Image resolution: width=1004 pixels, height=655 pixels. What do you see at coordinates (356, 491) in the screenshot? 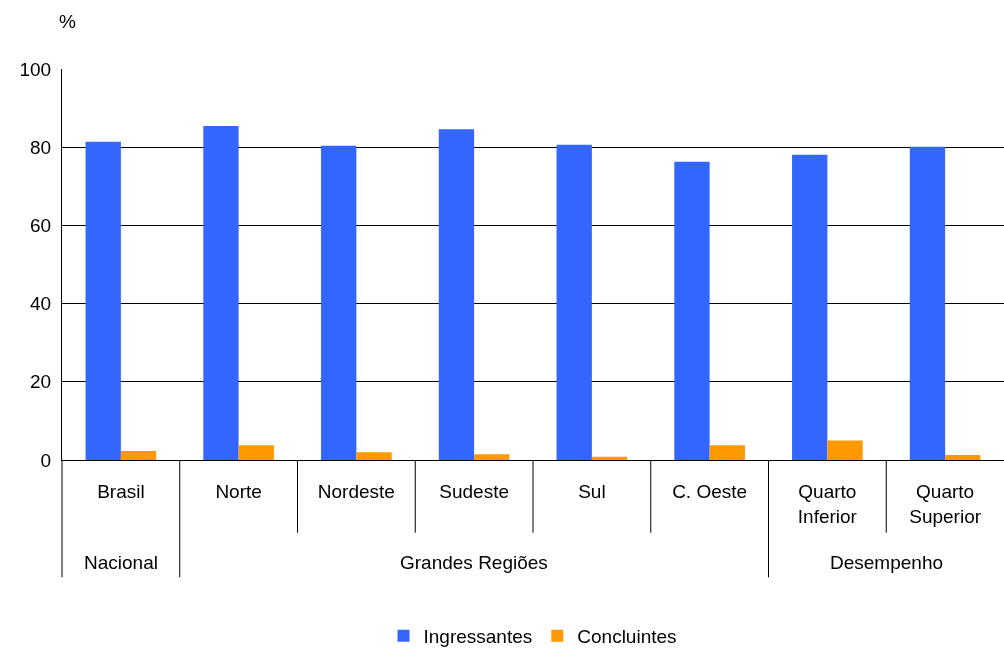
I see `x-tick-label: Nordeste` at bounding box center [356, 491].